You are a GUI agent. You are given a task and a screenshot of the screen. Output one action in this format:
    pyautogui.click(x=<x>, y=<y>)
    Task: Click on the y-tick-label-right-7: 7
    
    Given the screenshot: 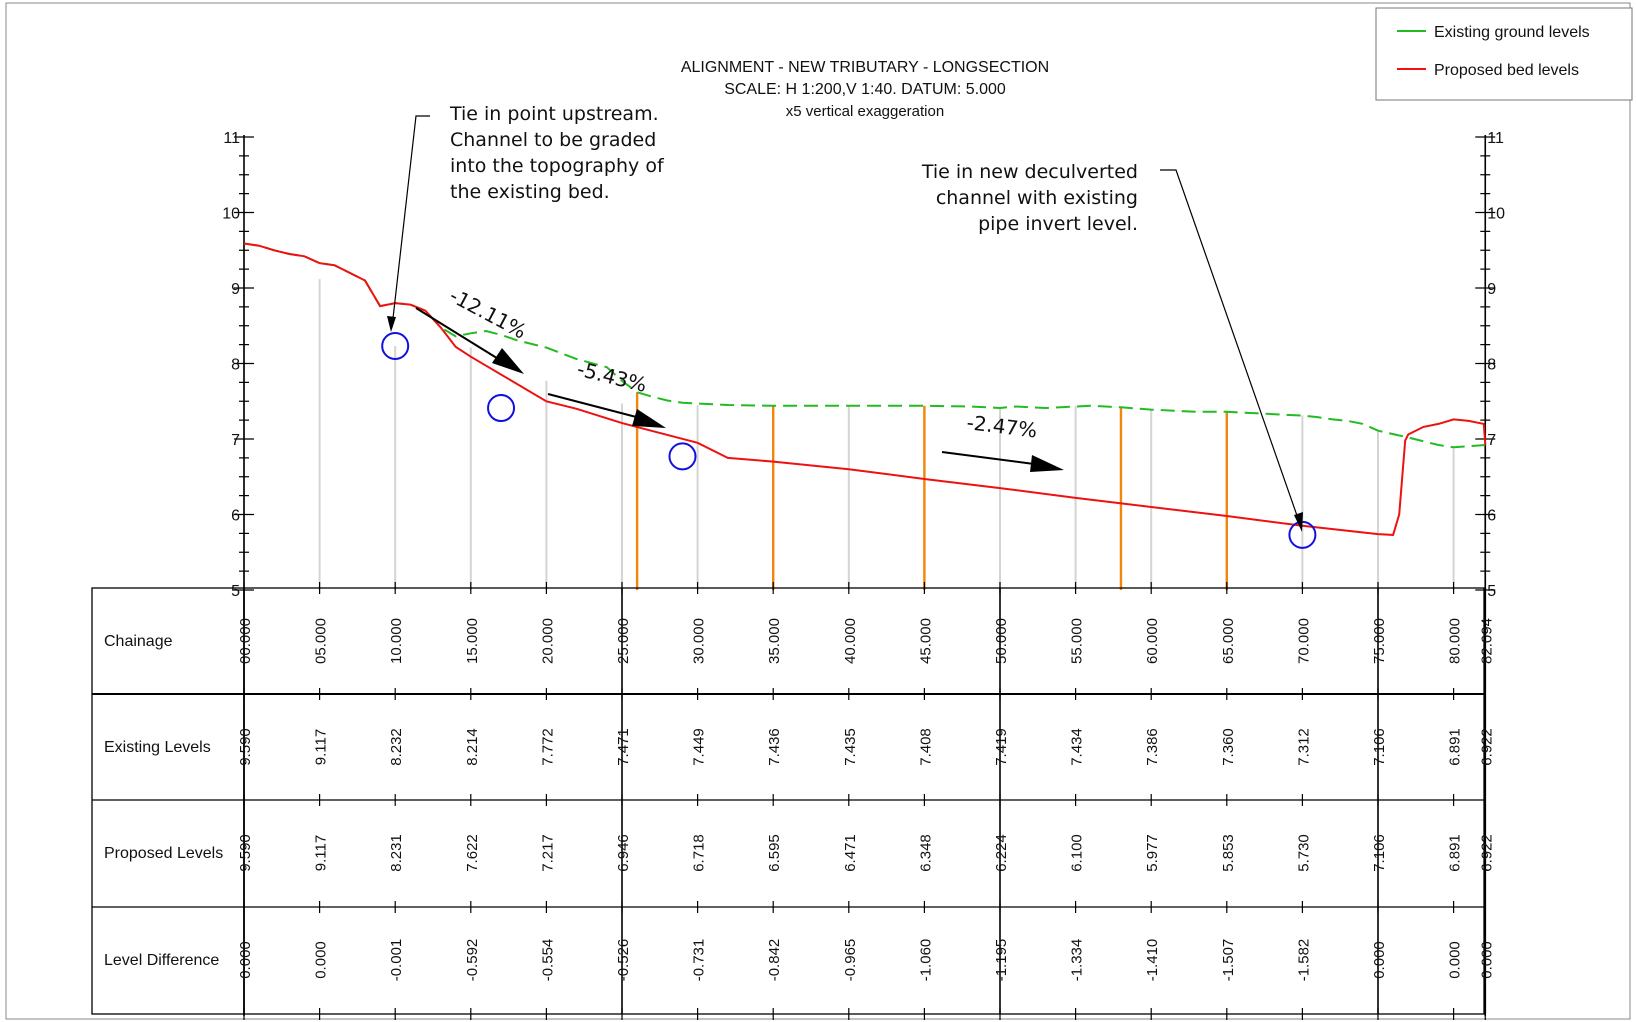 What is the action you would take?
    pyautogui.click(x=1491, y=440)
    